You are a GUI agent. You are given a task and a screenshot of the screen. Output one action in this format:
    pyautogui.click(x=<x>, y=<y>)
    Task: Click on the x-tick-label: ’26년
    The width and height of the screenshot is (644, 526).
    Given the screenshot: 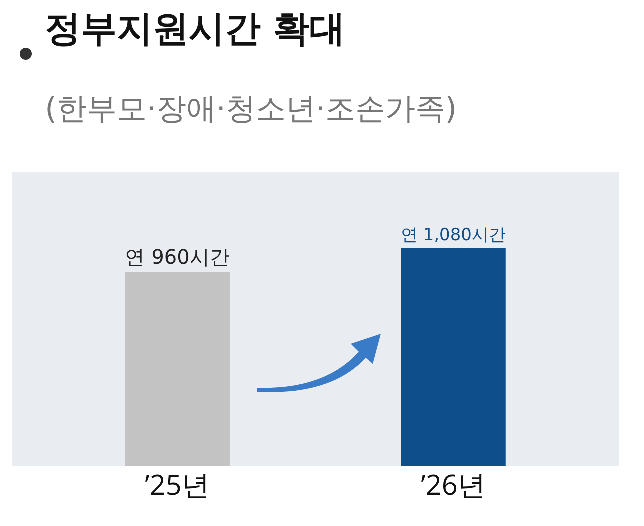 What is the action you would take?
    pyautogui.click(x=453, y=485)
    